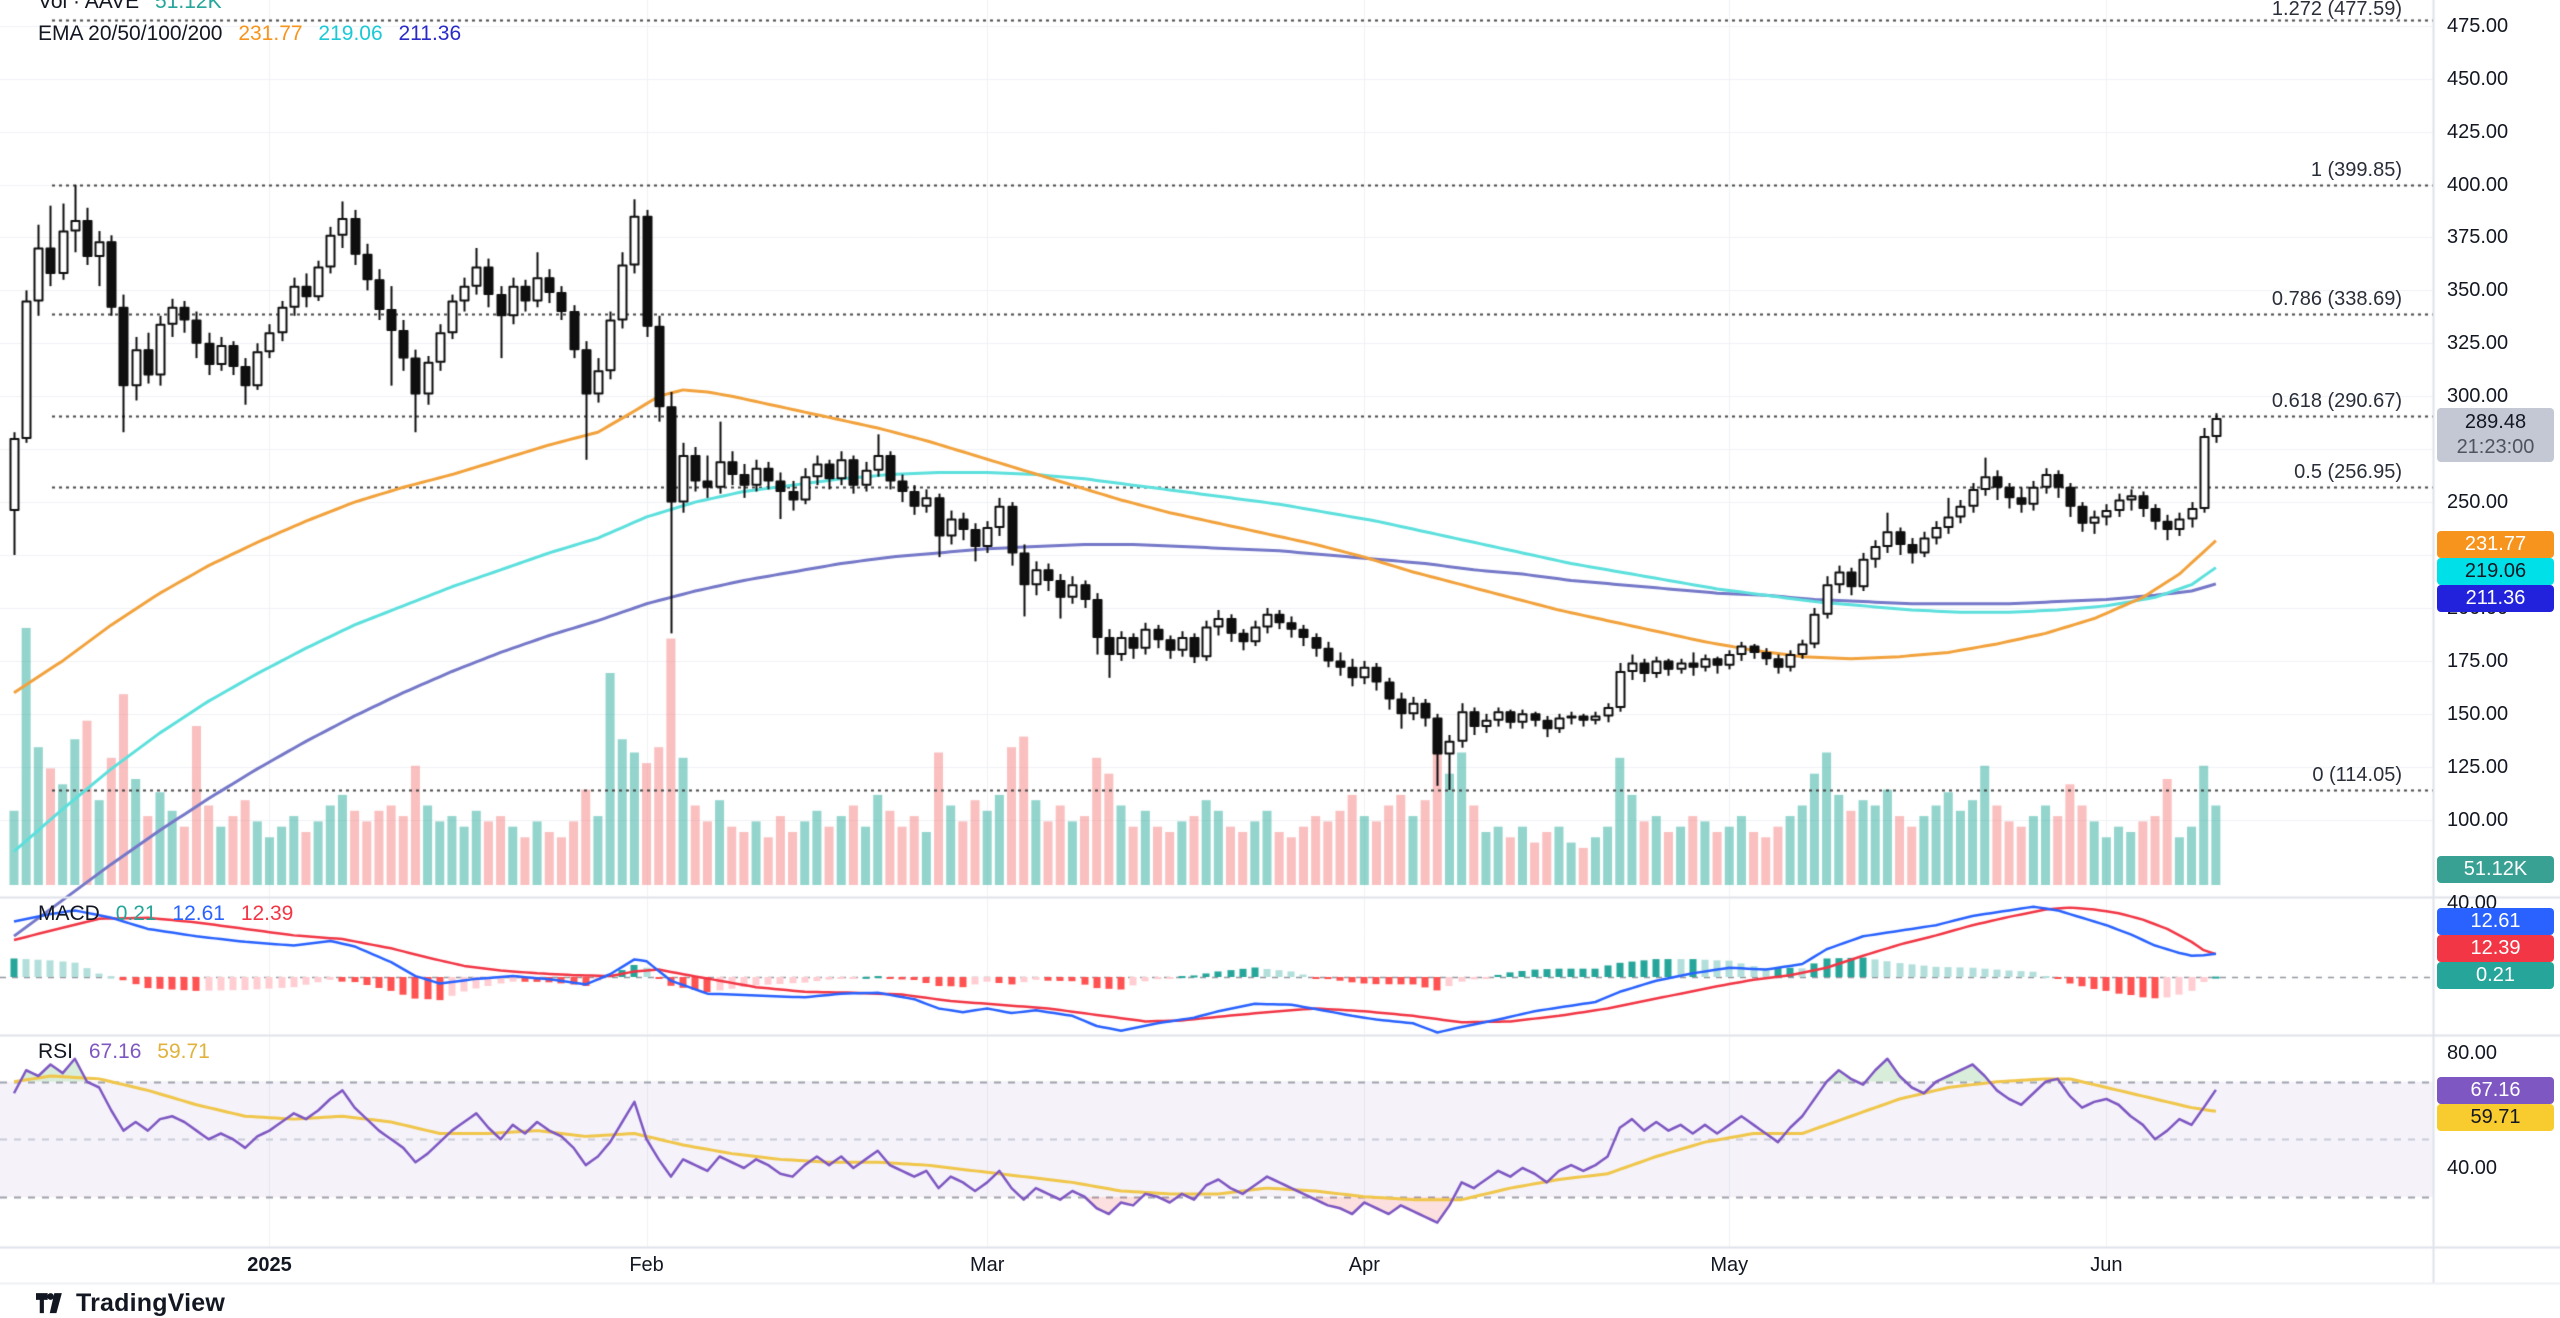 This screenshot has width=2560, height=1318. What do you see at coordinates (270, 33) in the screenshot?
I see `ema50-value: 231.77` at bounding box center [270, 33].